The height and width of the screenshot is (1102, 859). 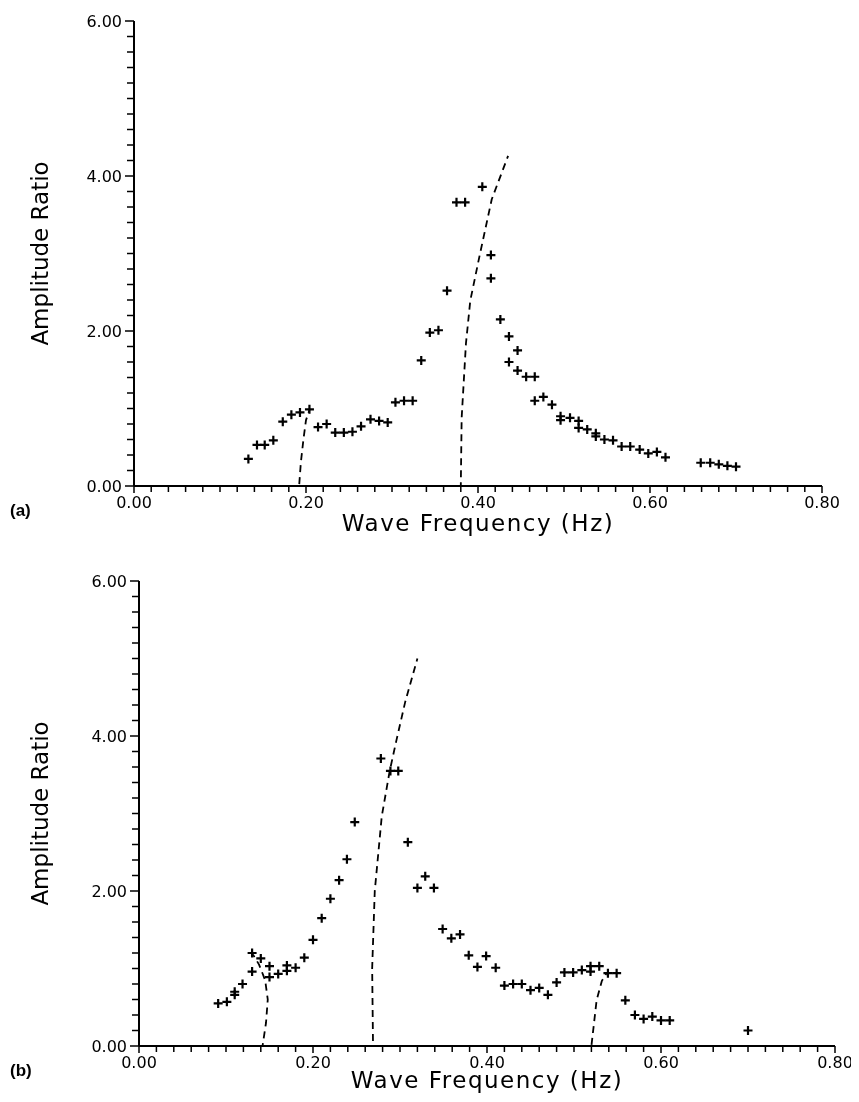 I want to click on x-tick-label: 0.40, so click(x=478, y=502).